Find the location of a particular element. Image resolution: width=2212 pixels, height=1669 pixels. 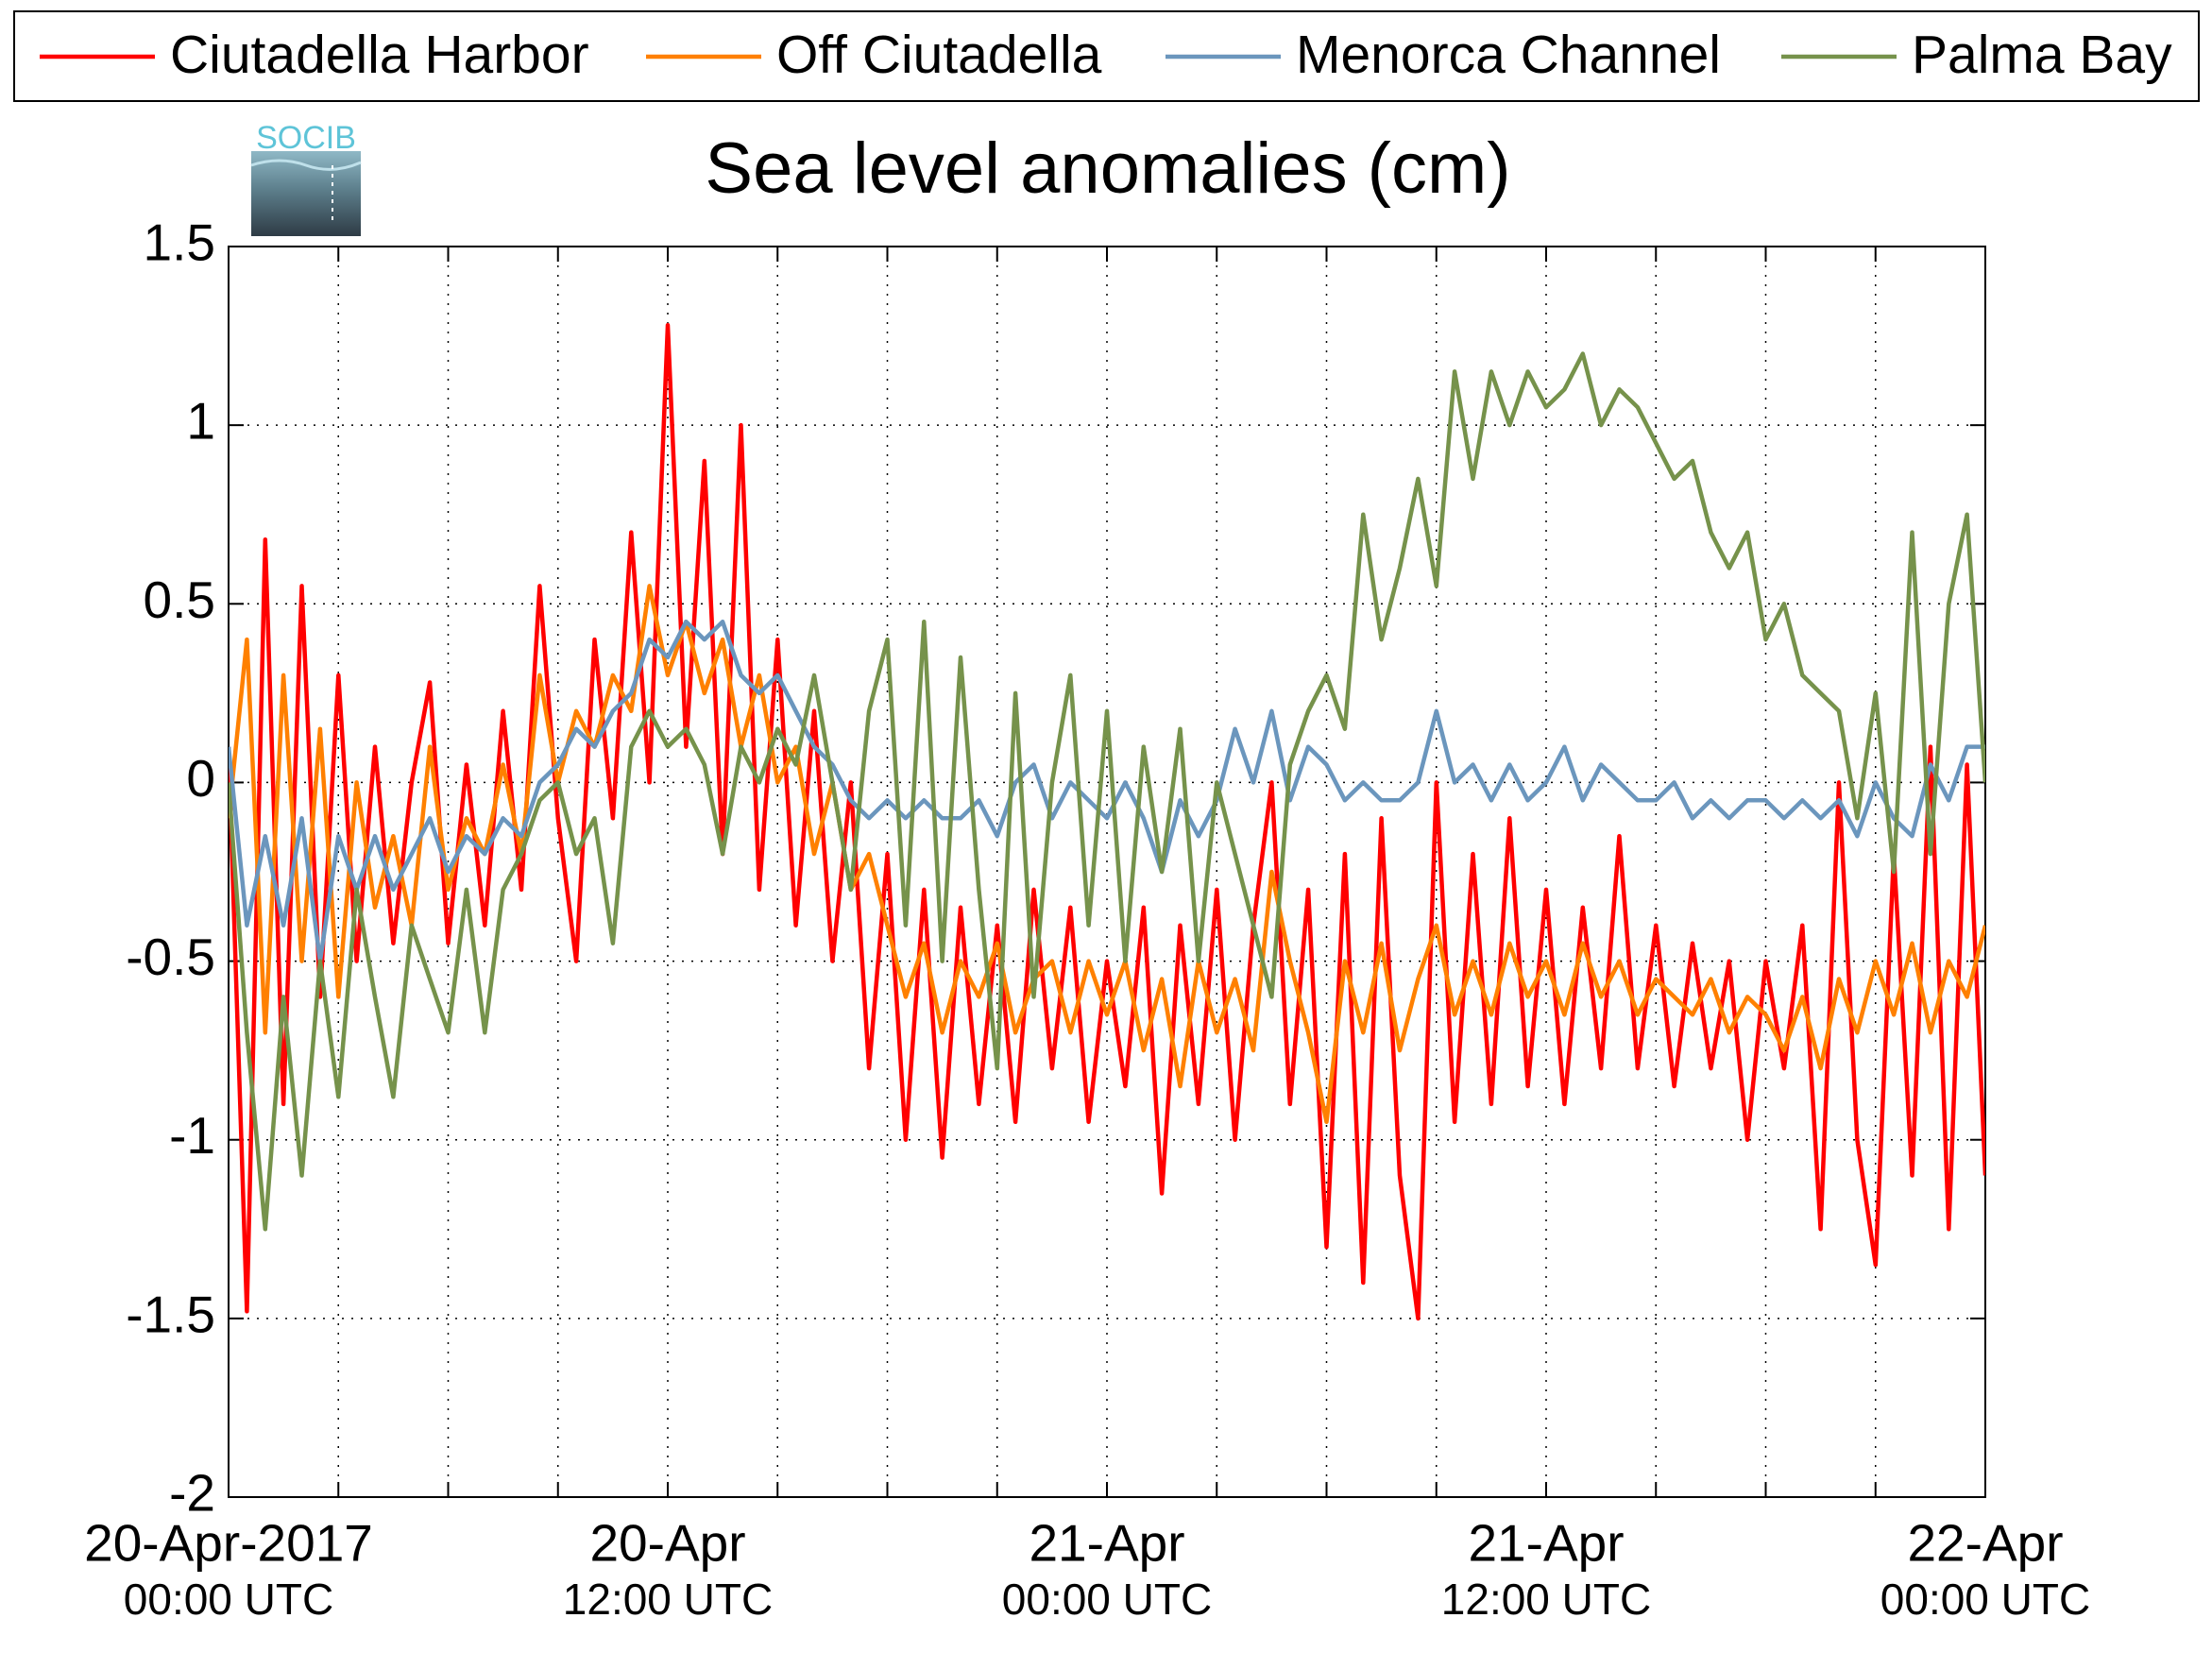

y-tick-label: 1.5 is located at coordinates (179, 242).